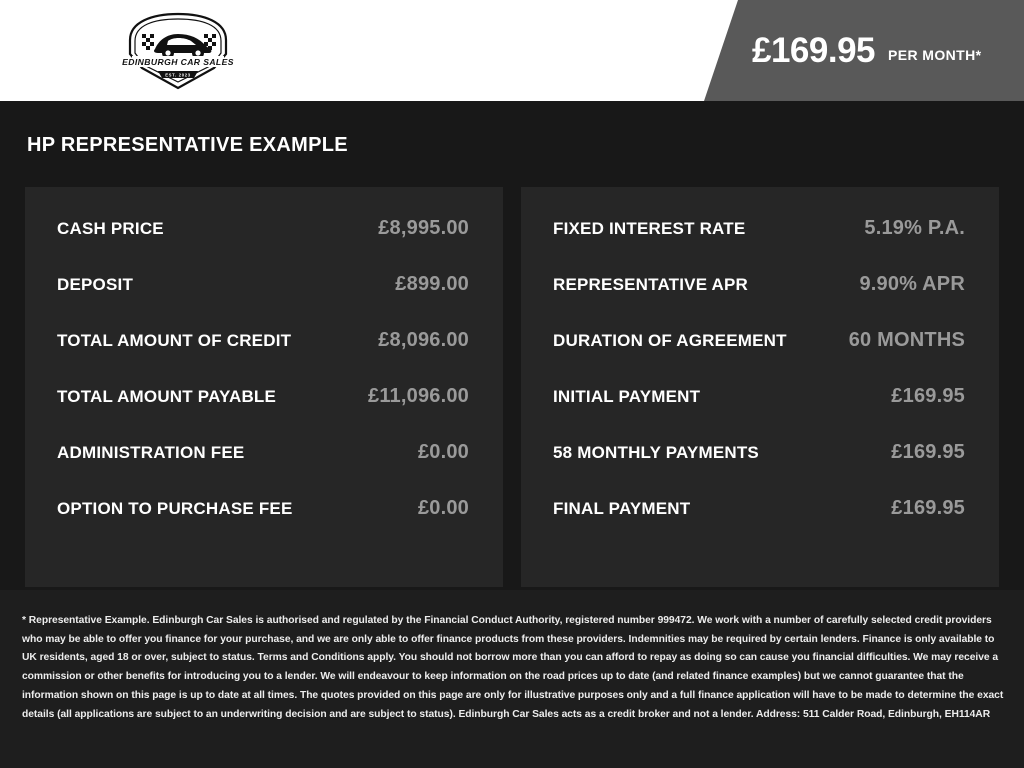 The width and height of the screenshot is (1024, 768). I want to click on finance-row-label: INITIAL PAYMENT, so click(627, 396).